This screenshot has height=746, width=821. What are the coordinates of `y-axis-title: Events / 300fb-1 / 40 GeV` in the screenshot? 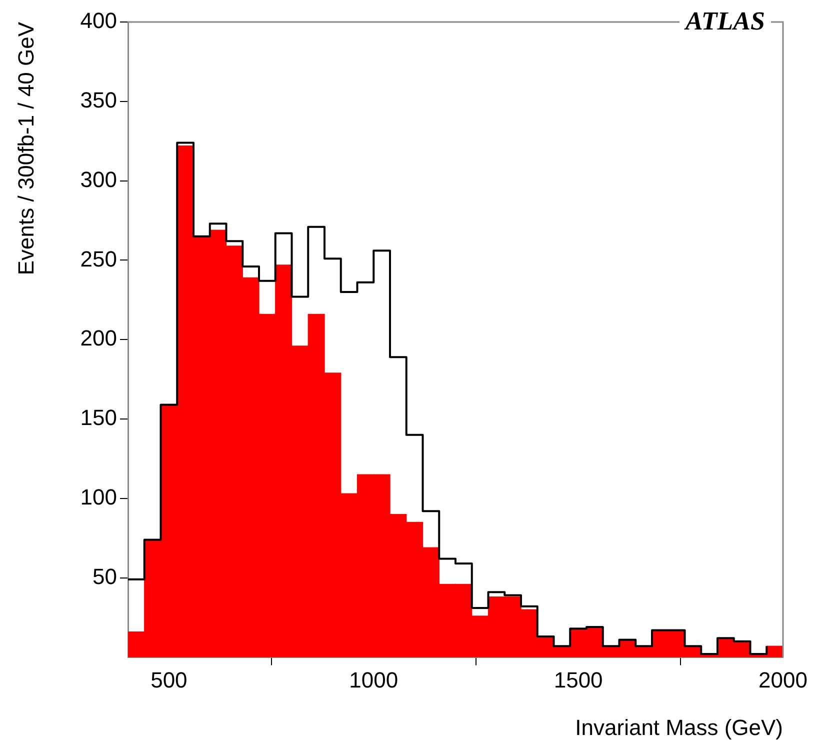 It's located at (25, 149).